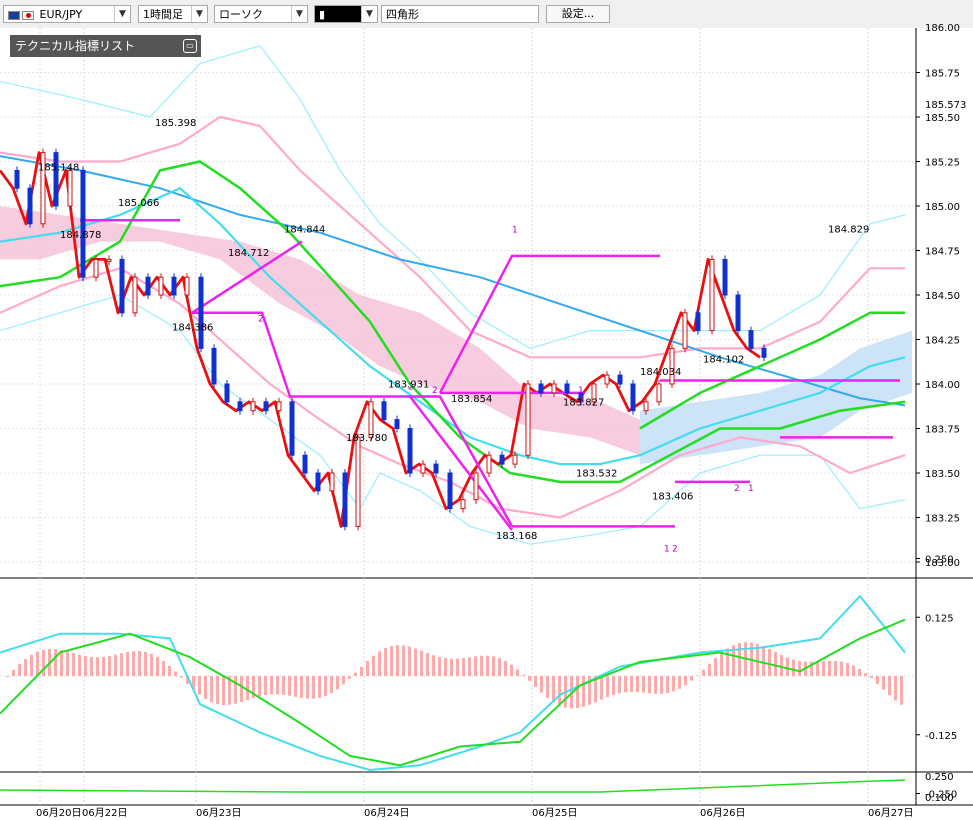 This screenshot has width=973, height=820. What do you see at coordinates (554, 813) in the screenshot?
I see `x-tick-label: 06月25日` at bounding box center [554, 813].